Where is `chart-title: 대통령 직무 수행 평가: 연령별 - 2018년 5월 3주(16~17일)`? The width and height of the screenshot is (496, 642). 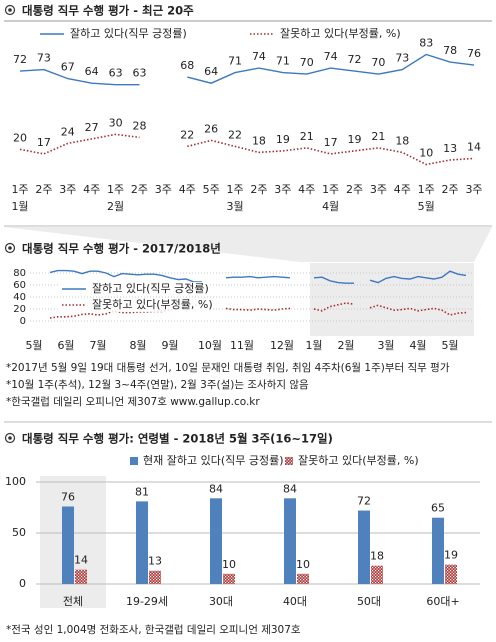
chart-title: 대통령 직무 수행 평가: 연령별 - 2018년 5월 3주(16~17일) is located at coordinates (177, 439).